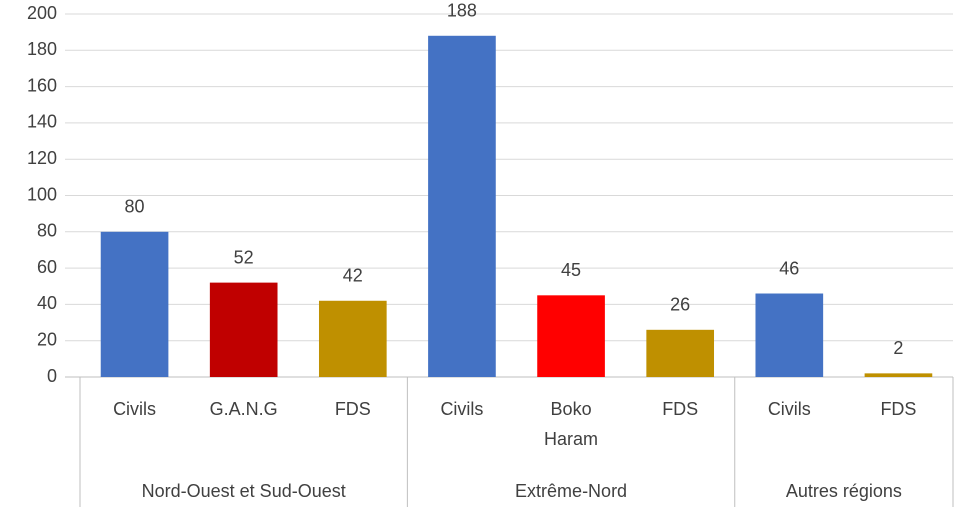 Image resolution: width=955 pixels, height=507 pixels. Describe the element at coordinates (47, 339) in the screenshot. I see `y-tick-label: 20` at that location.